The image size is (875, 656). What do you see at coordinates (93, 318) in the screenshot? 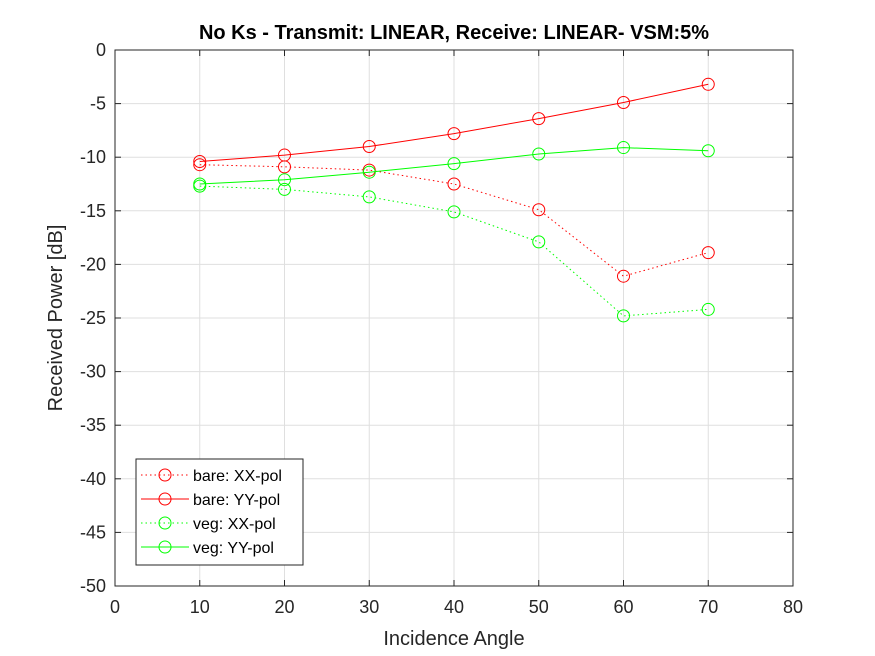
I see `y-tick-label: -25` at bounding box center [93, 318].